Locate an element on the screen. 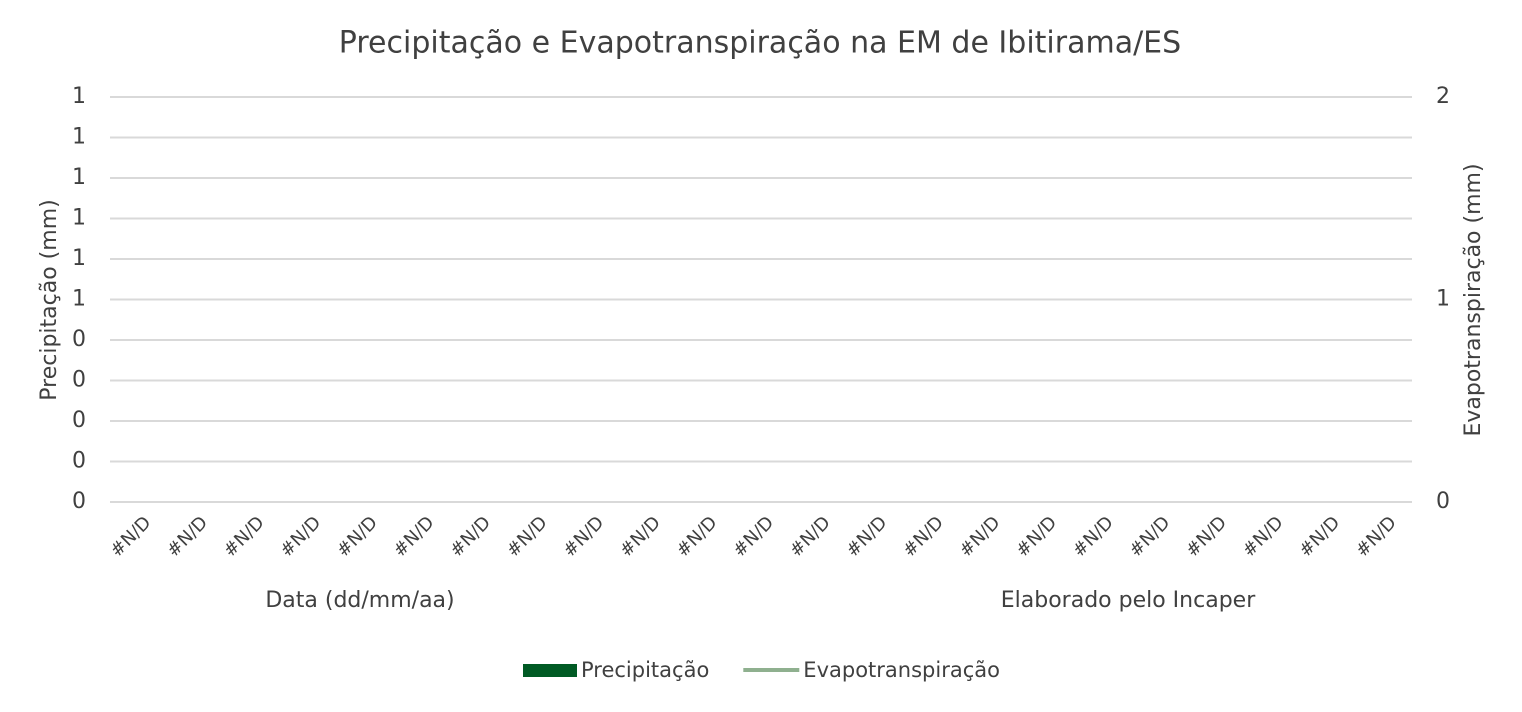  y-axis-label: Precipitação (mm) is located at coordinates (49, 299).